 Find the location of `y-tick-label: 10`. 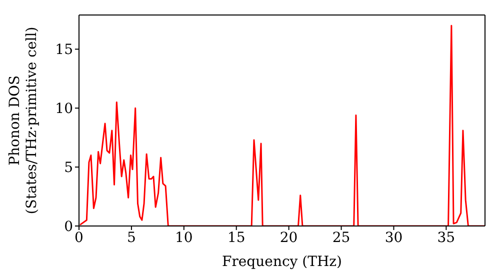

y-tick-label: 10 is located at coordinates (64, 109).